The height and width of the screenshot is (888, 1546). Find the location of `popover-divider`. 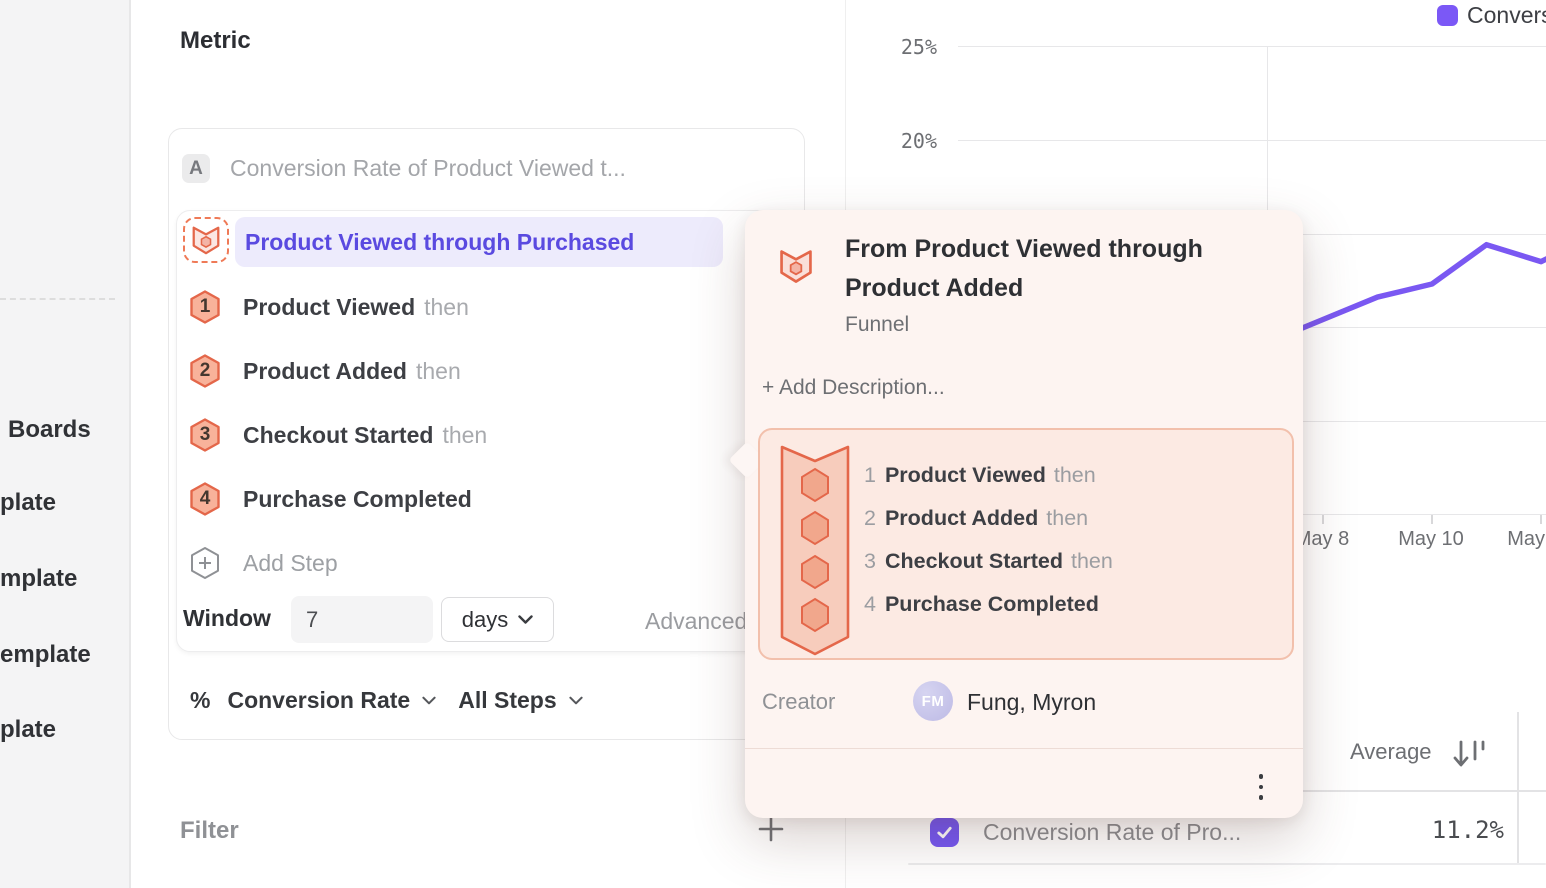

popover-divider is located at coordinates (1024, 748).